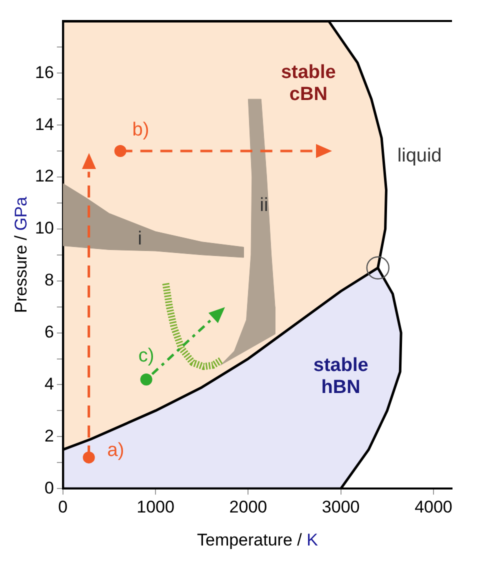 This screenshot has height=563, width=484. I want to click on x-axis-title: Temperature / K, so click(257, 540).